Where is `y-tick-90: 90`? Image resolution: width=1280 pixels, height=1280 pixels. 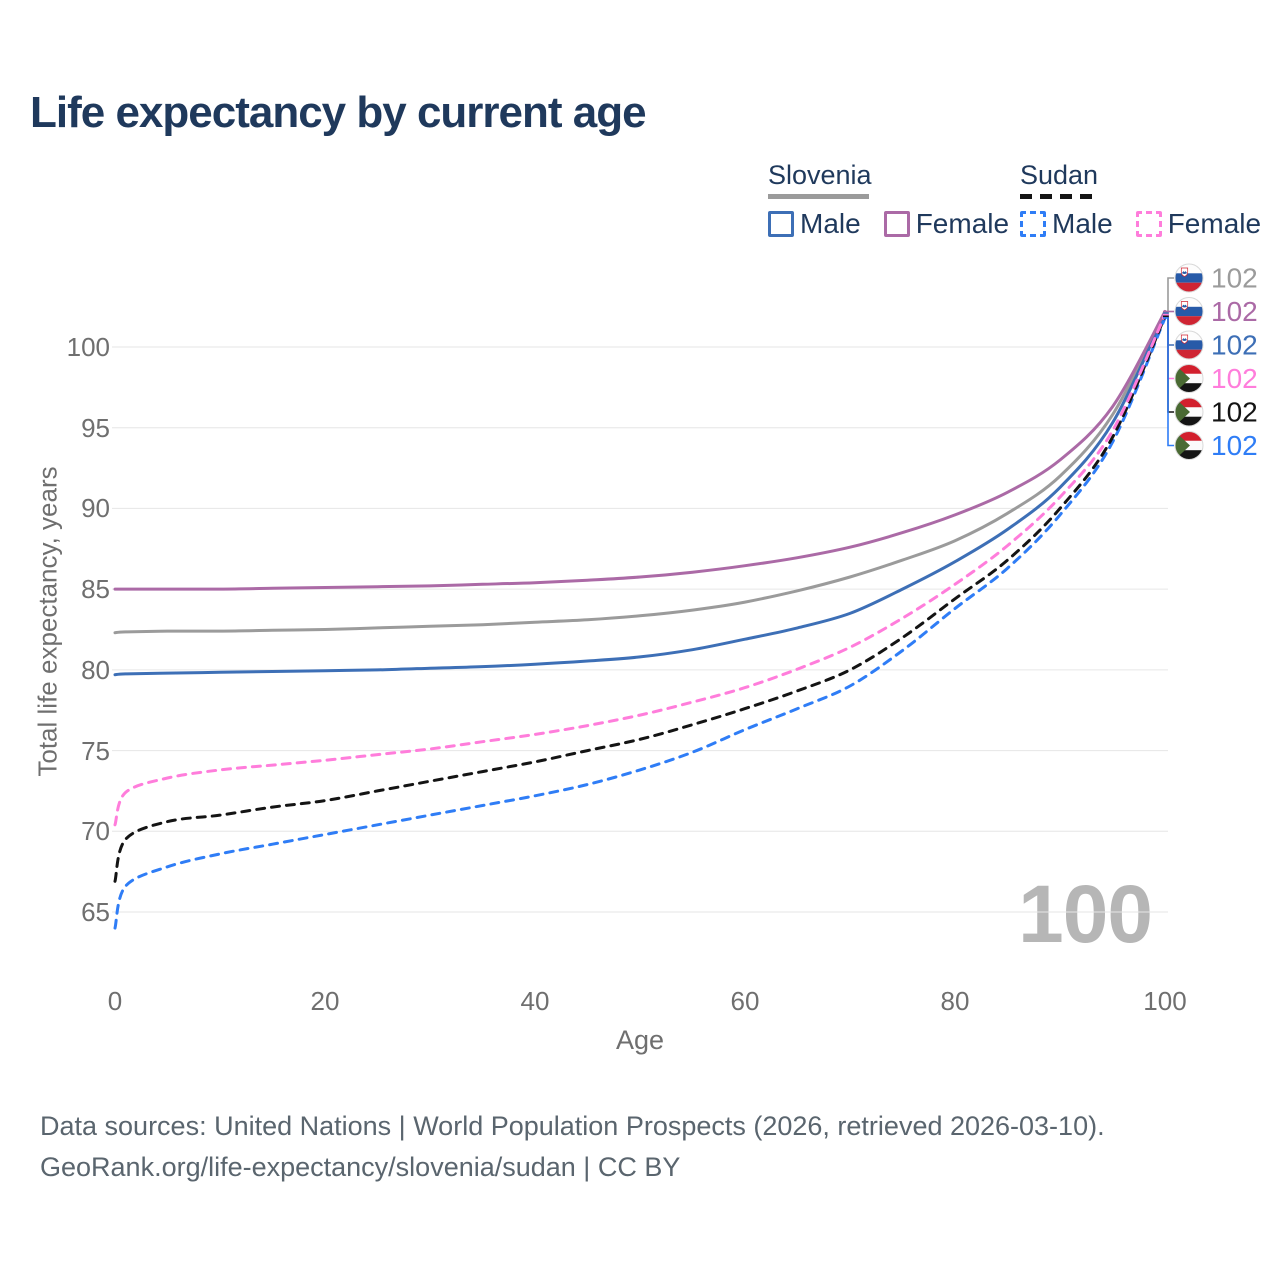 y-tick-90: 90 is located at coordinates (95, 508).